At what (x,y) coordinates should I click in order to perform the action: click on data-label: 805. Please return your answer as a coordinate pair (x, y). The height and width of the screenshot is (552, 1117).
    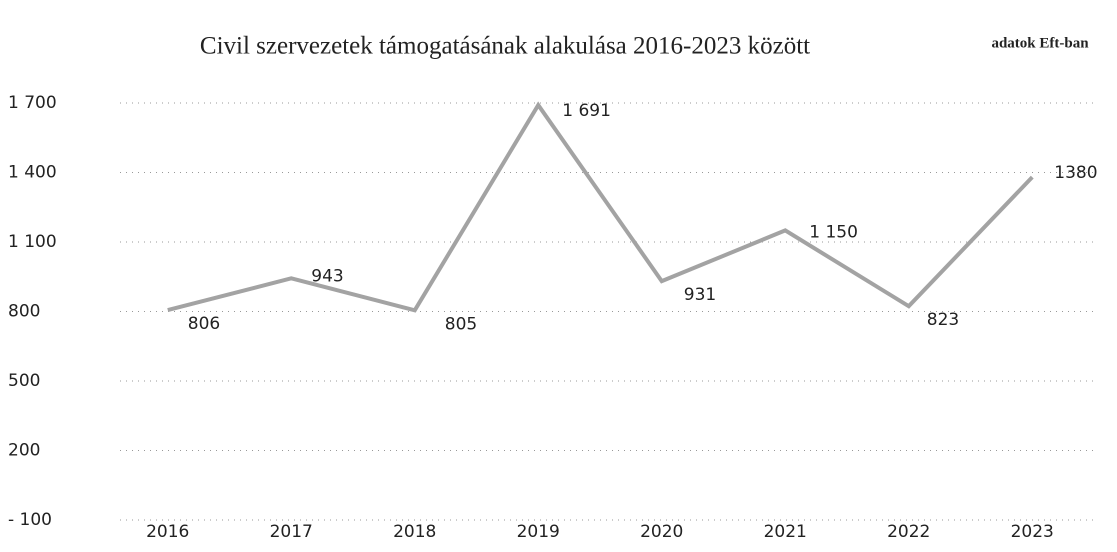
    Looking at the image, I should click on (461, 324).